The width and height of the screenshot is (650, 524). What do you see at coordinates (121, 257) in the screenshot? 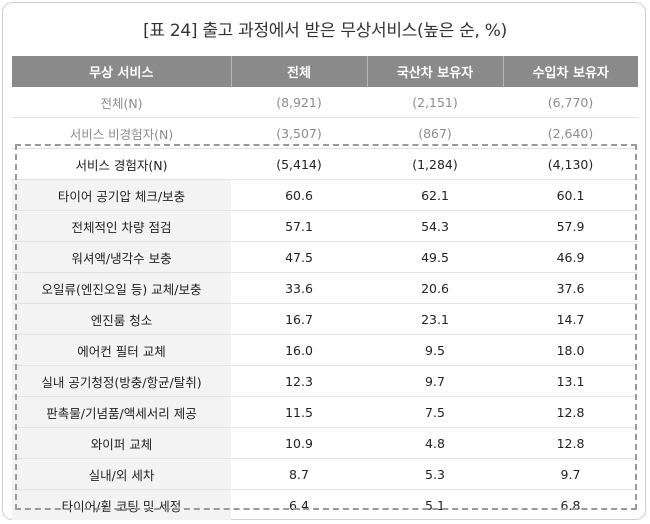
I see `row-label: 워셔액/냉각수 보충` at bounding box center [121, 257].